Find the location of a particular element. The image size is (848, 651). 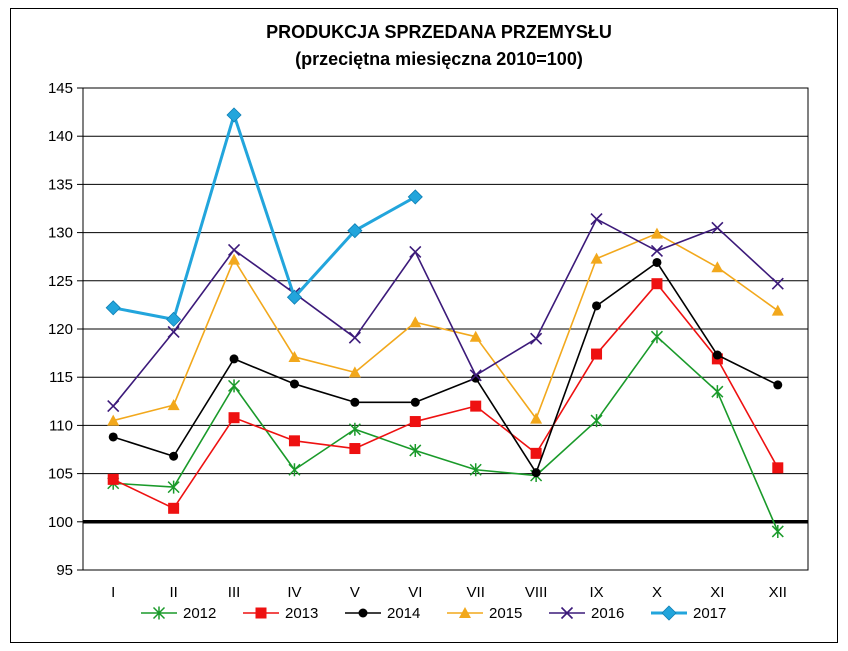

data-point-2016-I is located at coordinates (113, 406).